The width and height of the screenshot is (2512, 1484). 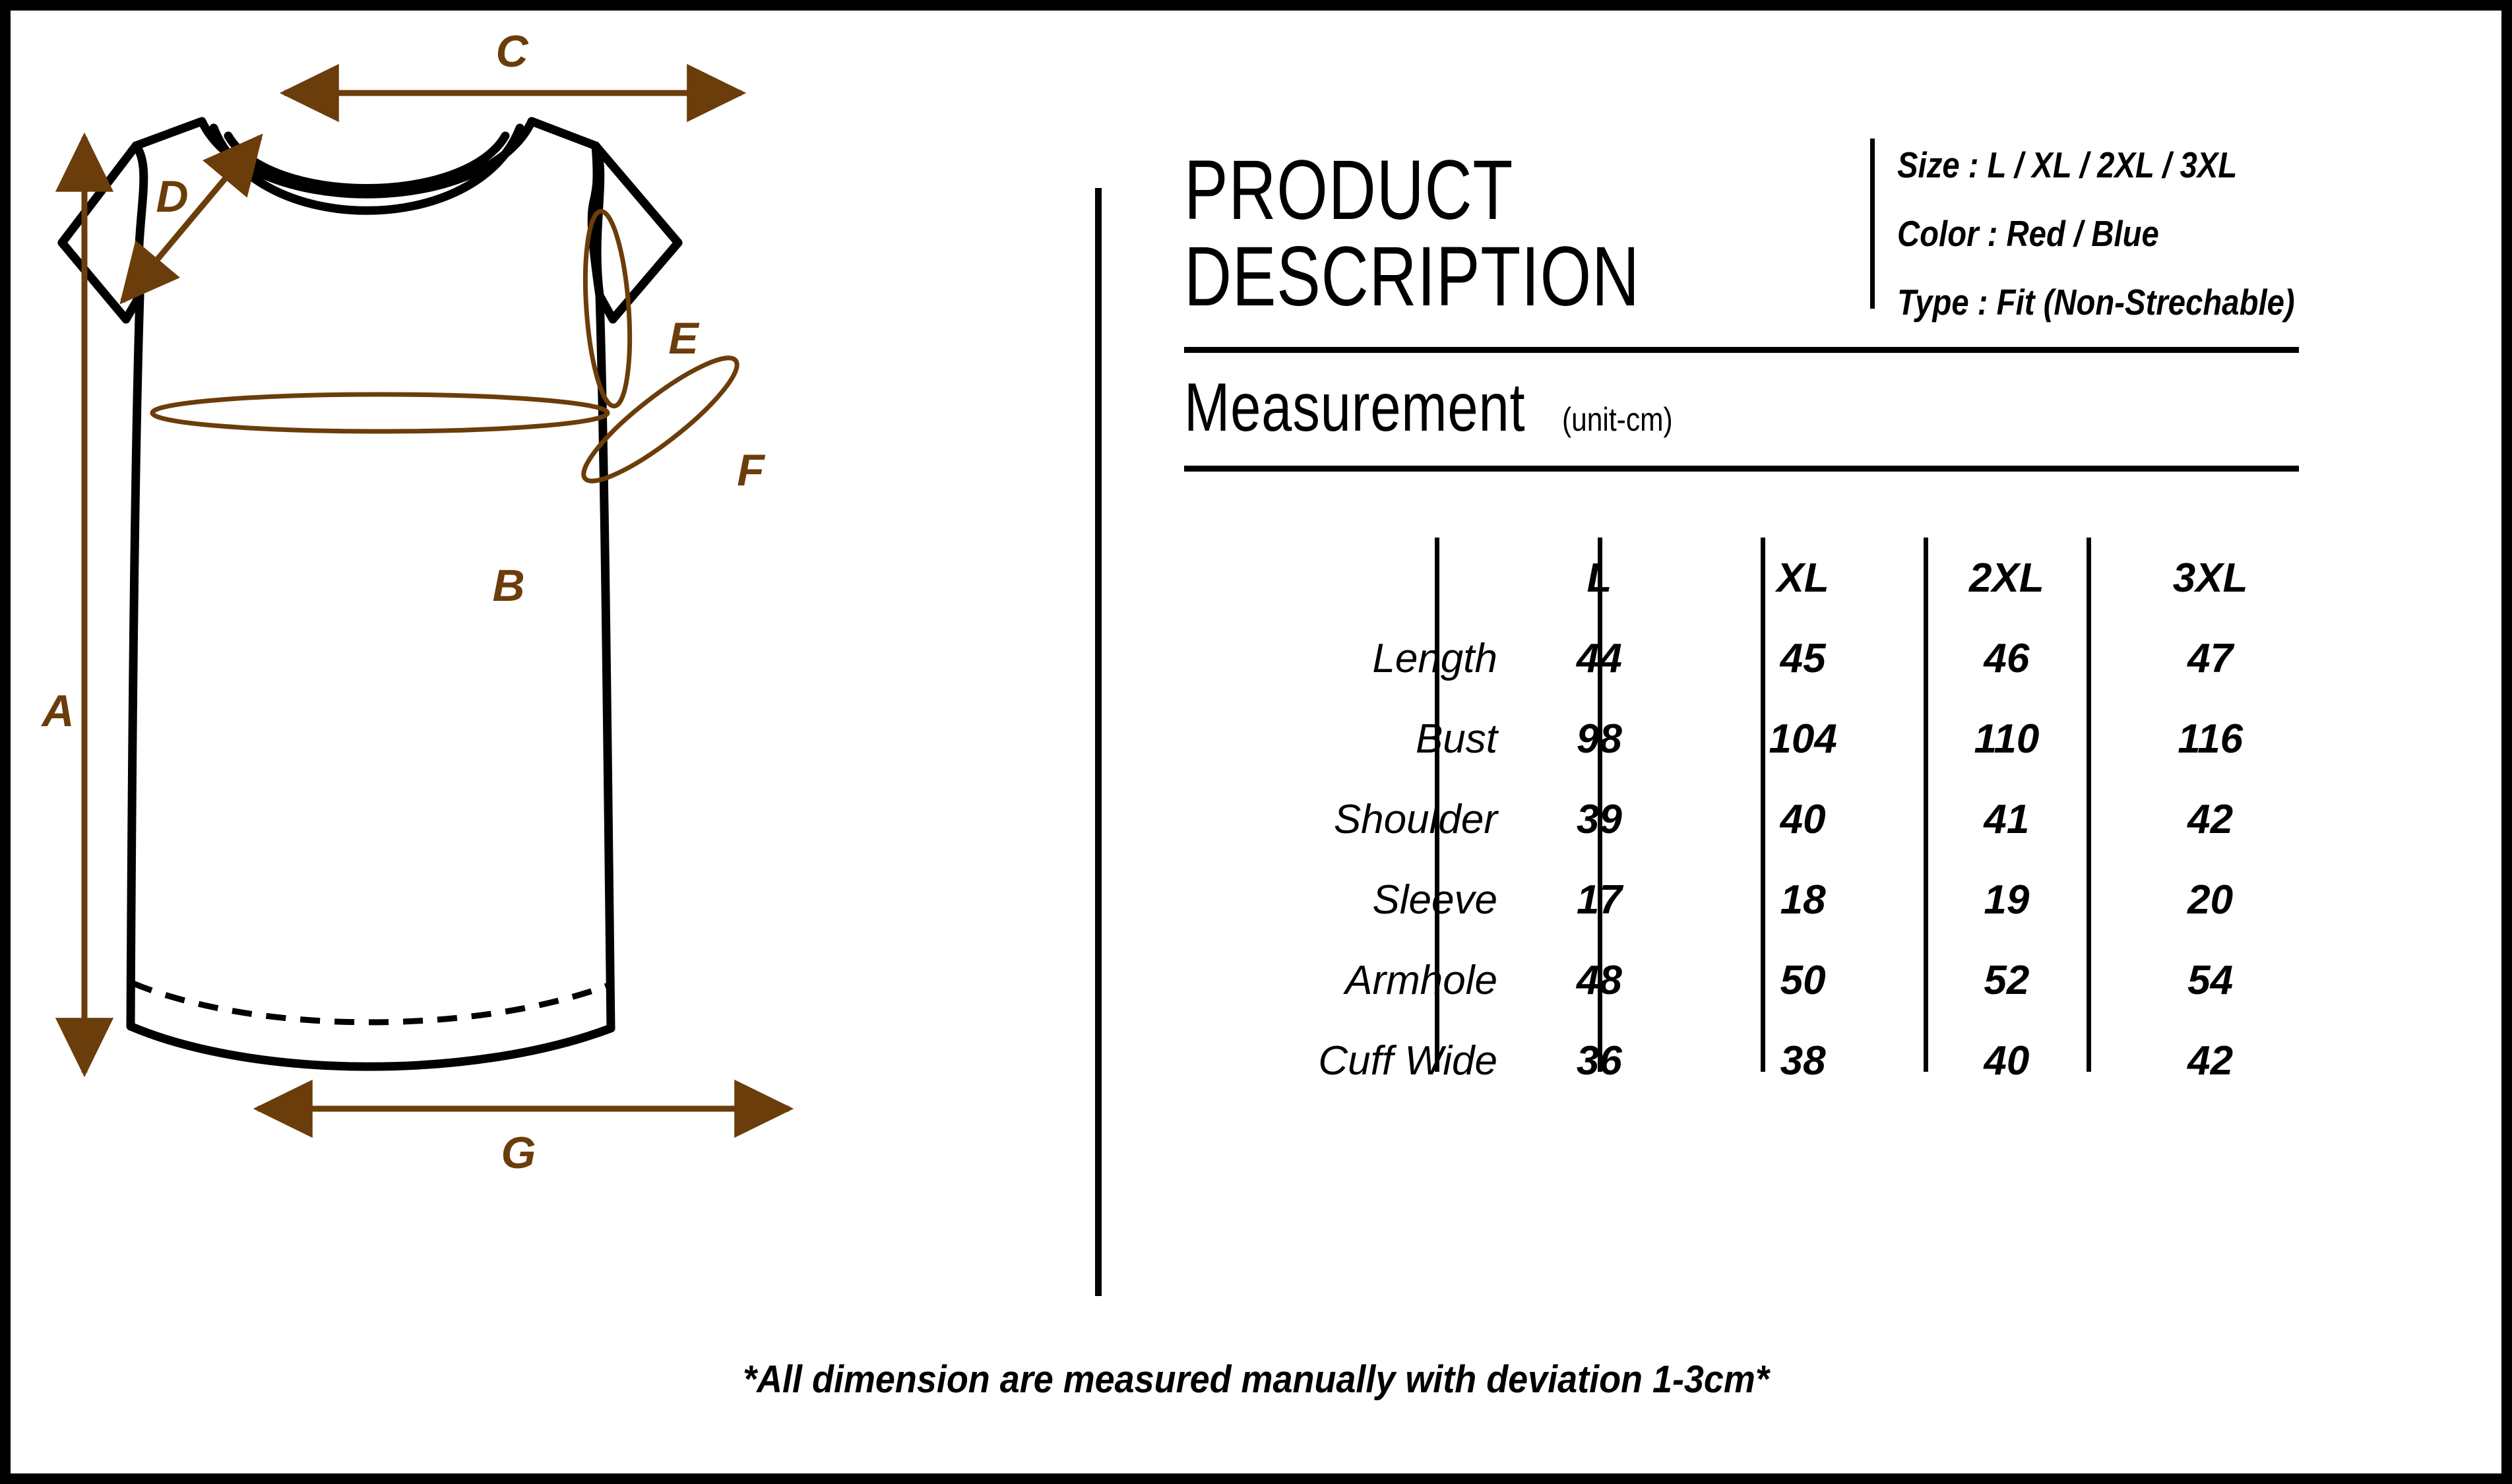 What do you see at coordinates (380, 413) in the screenshot?
I see `bust-measure-ellipse` at bounding box center [380, 413].